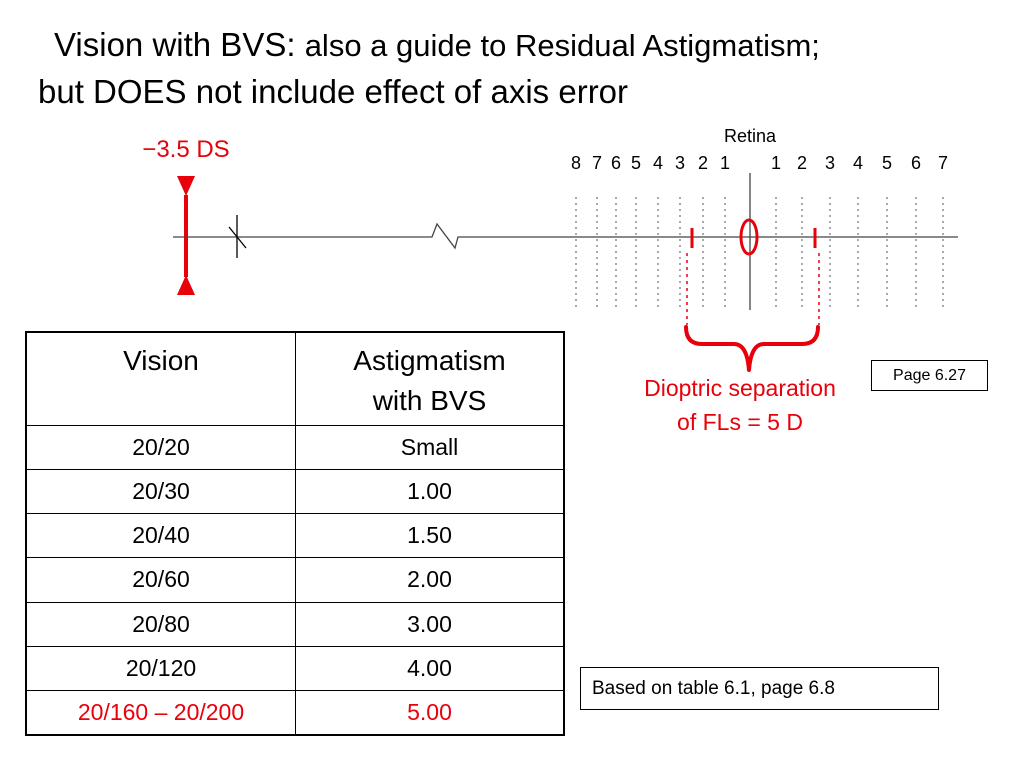 This screenshot has height=768, width=1024. What do you see at coordinates (160, 447) in the screenshot?
I see `cell-vision: 20/20` at bounding box center [160, 447].